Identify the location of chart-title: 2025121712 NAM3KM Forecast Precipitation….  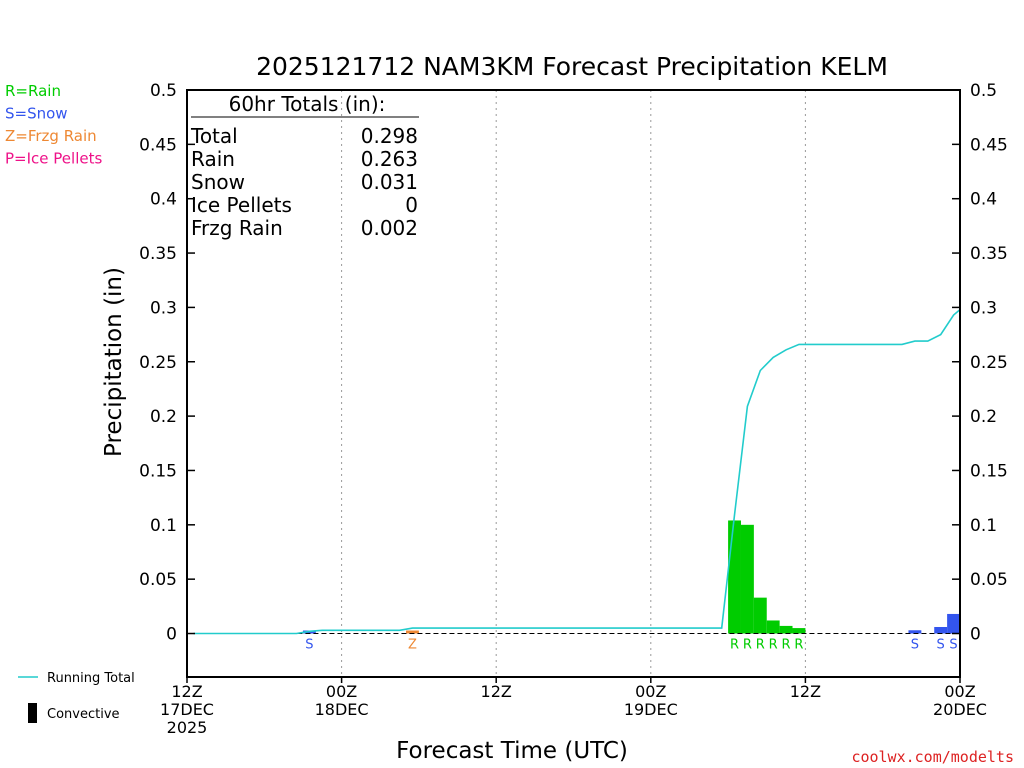
(572, 66).